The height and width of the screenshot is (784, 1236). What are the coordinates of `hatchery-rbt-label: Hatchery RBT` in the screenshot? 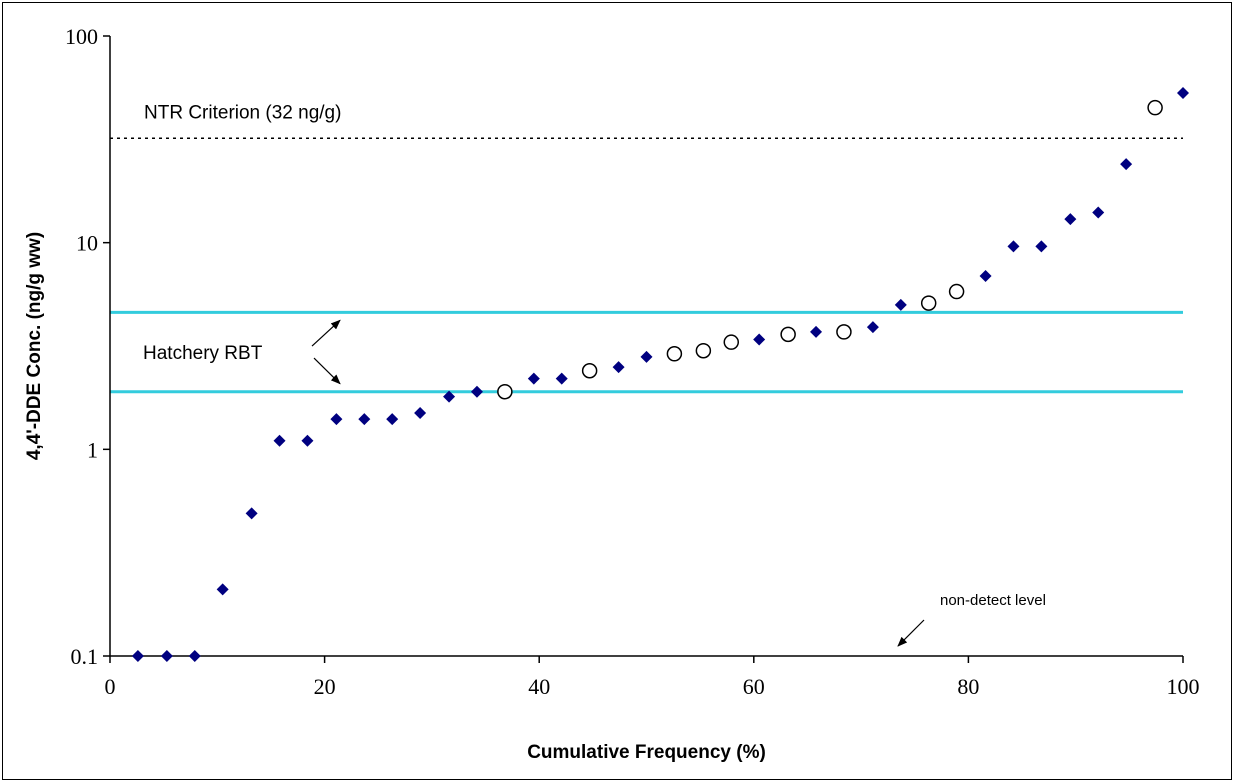 It's located at (203, 353).